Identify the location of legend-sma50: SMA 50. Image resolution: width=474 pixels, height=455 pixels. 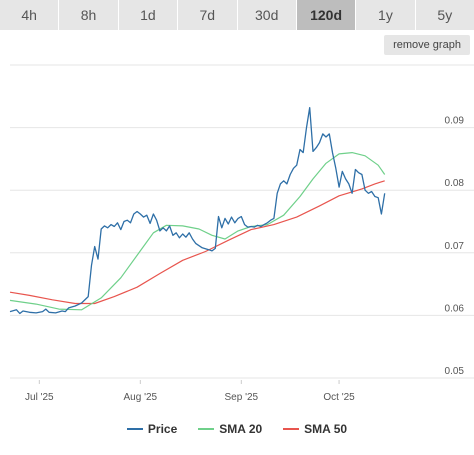
(315, 429).